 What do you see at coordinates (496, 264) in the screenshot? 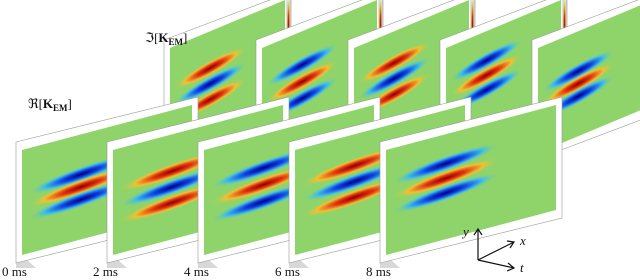
I see `t-arrow` at bounding box center [496, 264].